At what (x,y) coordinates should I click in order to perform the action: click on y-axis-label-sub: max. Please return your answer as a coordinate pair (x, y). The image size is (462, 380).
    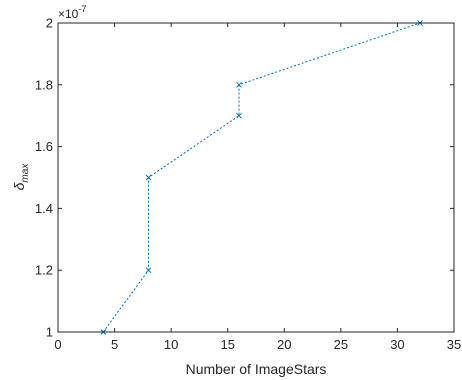
    Looking at the image, I should click on (25, 173).